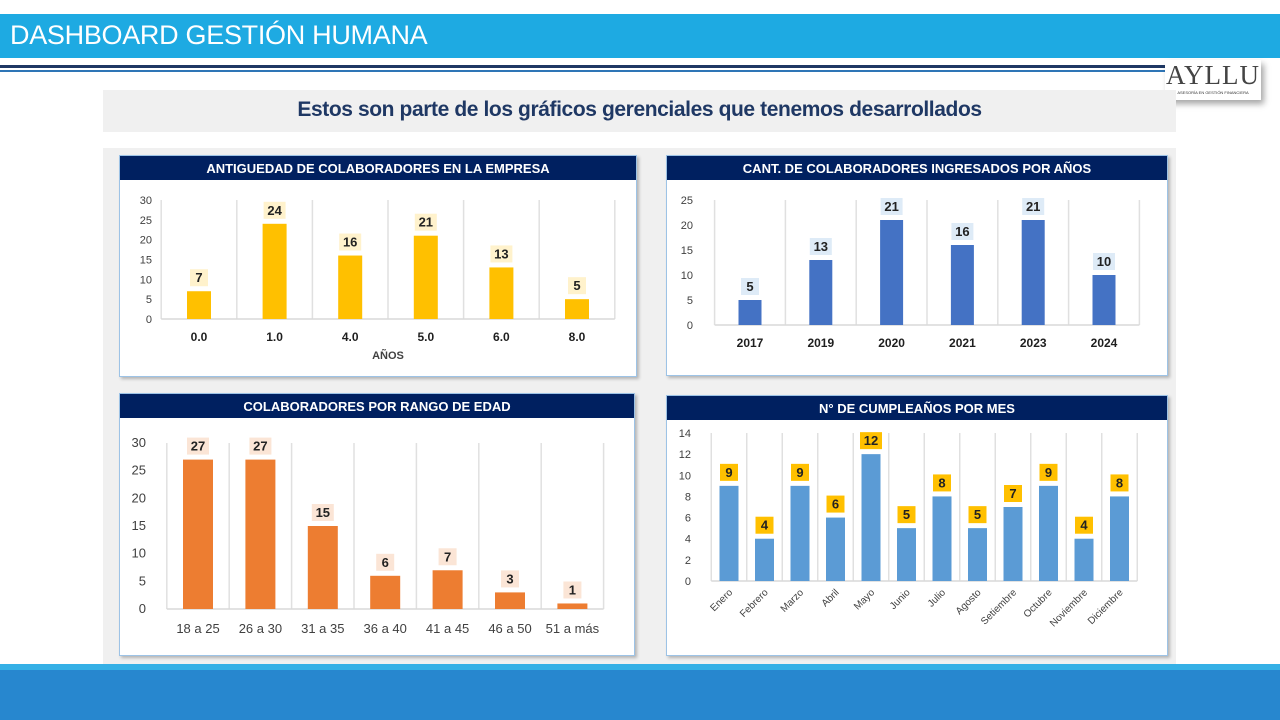 The height and width of the screenshot is (720, 1280). Describe the element at coordinates (937, 598) in the screenshot. I see `x-tick-label: Julio` at that location.